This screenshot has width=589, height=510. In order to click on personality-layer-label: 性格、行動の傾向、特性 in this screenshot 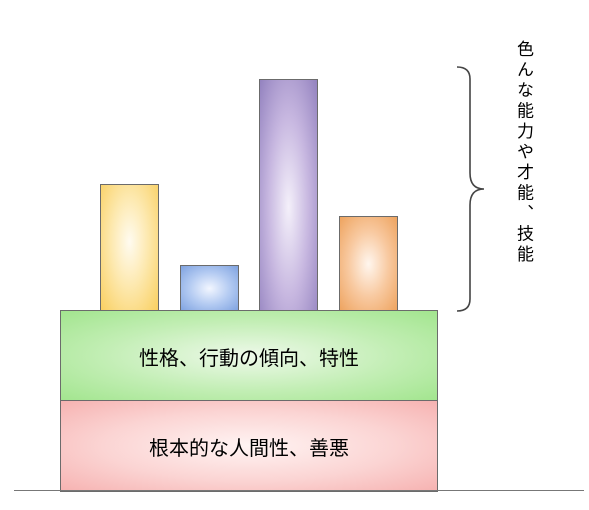, I will do `click(249, 357)`.